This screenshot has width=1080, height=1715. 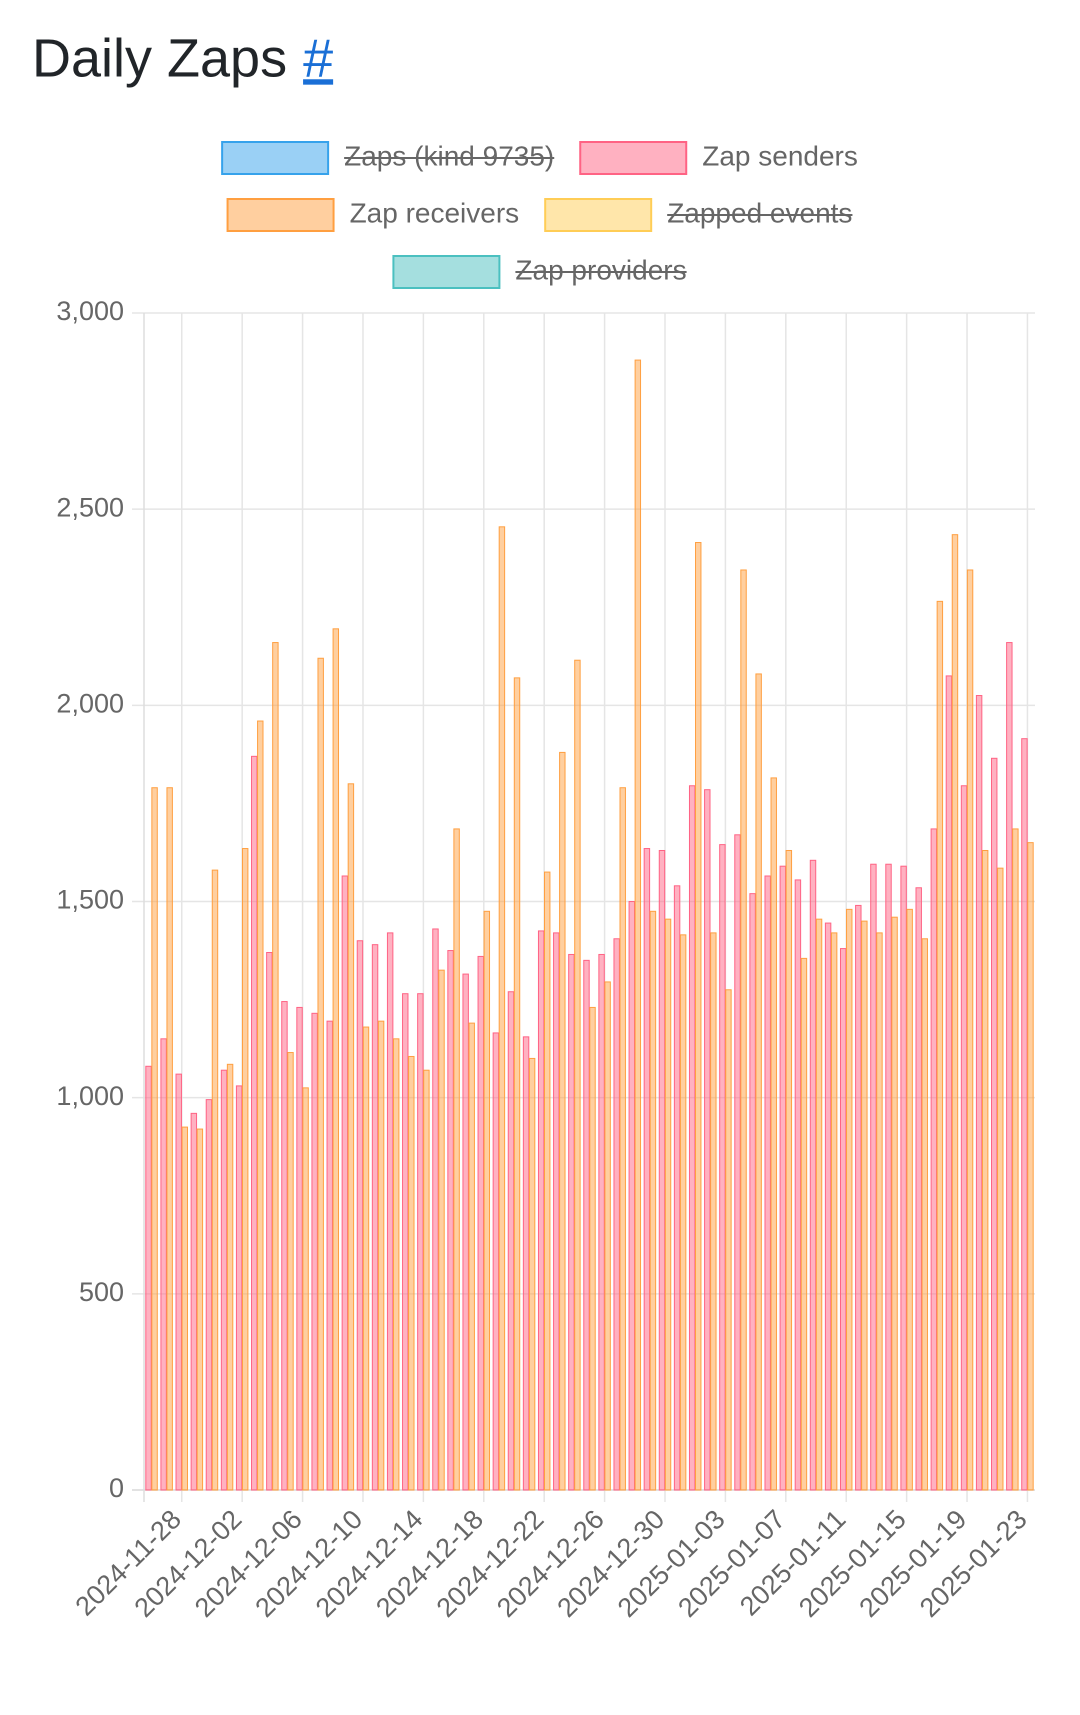 I want to click on legend-label: Zaps (kind 9735), so click(x=449, y=155).